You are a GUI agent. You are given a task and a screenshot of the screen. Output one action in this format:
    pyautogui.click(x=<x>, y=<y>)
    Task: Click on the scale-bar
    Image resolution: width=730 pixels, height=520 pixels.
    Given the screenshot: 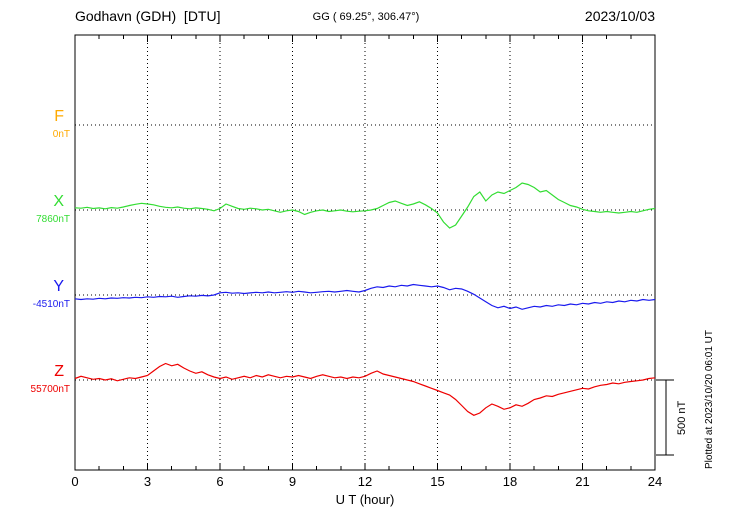 What is the action you would take?
    pyautogui.click(x=665, y=417)
    